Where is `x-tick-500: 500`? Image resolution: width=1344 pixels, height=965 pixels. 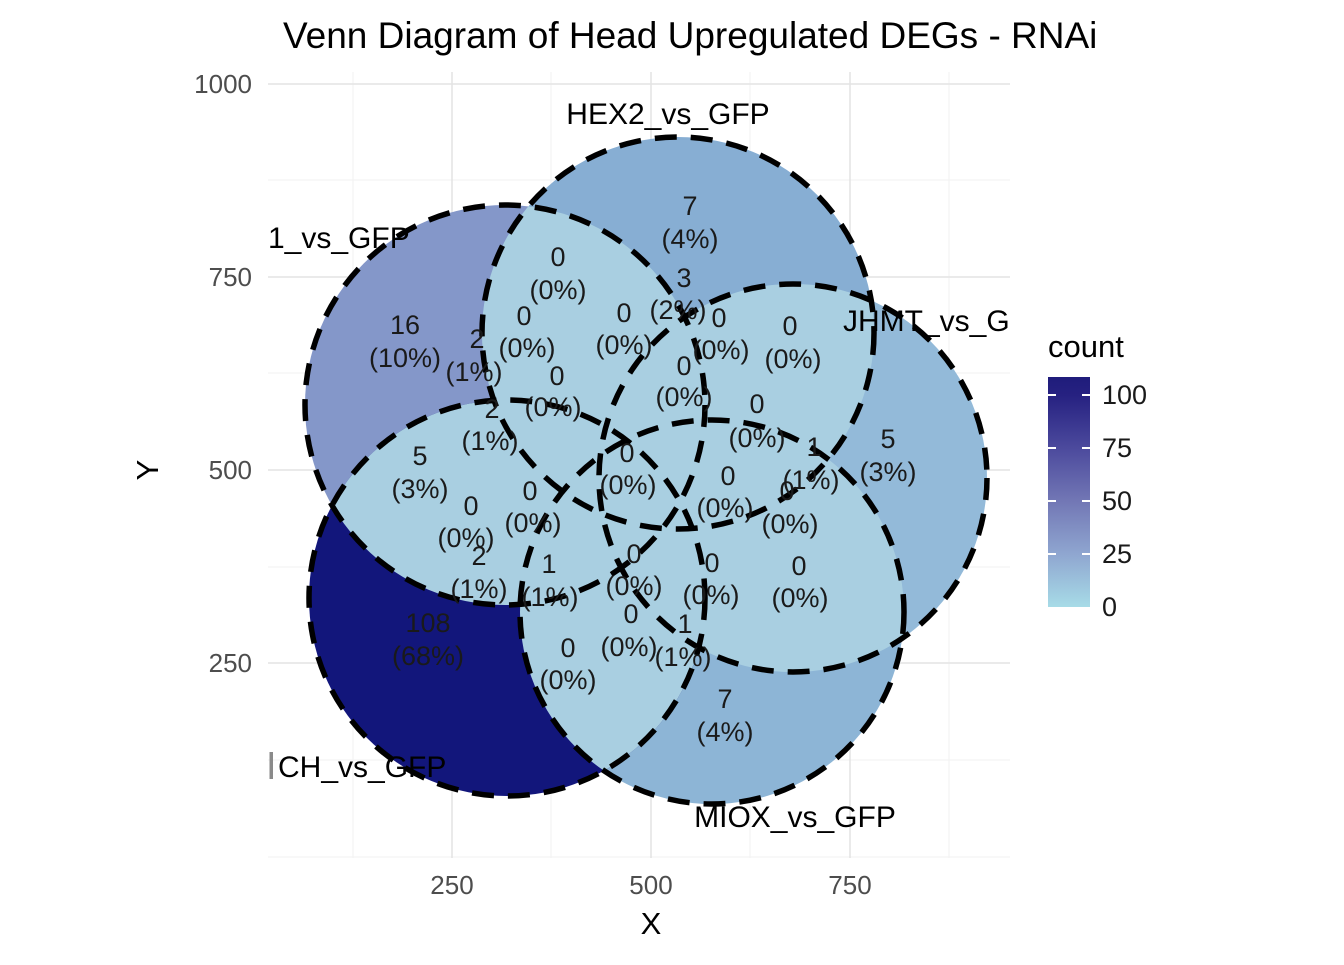 x-tick-500: 500 is located at coordinates (650, 885).